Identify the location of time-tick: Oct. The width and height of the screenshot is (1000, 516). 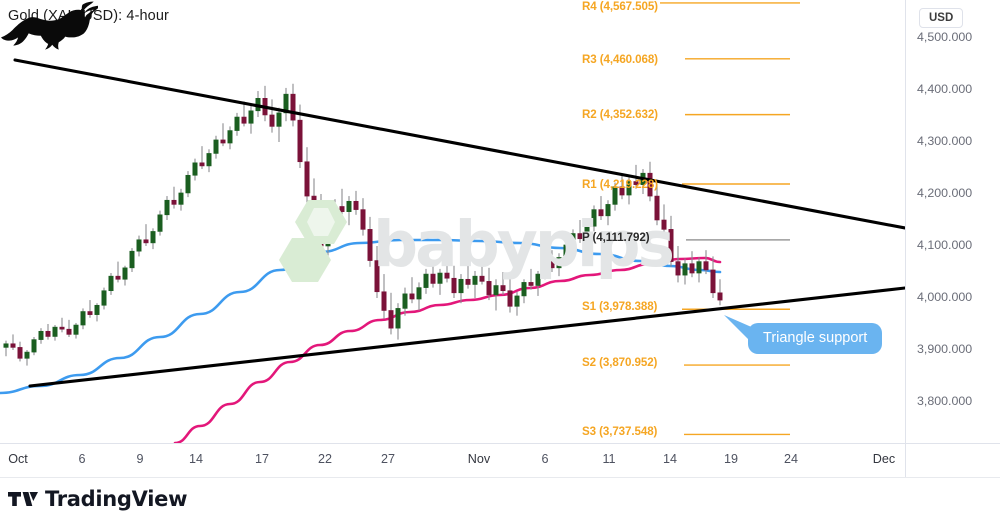
(18, 459).